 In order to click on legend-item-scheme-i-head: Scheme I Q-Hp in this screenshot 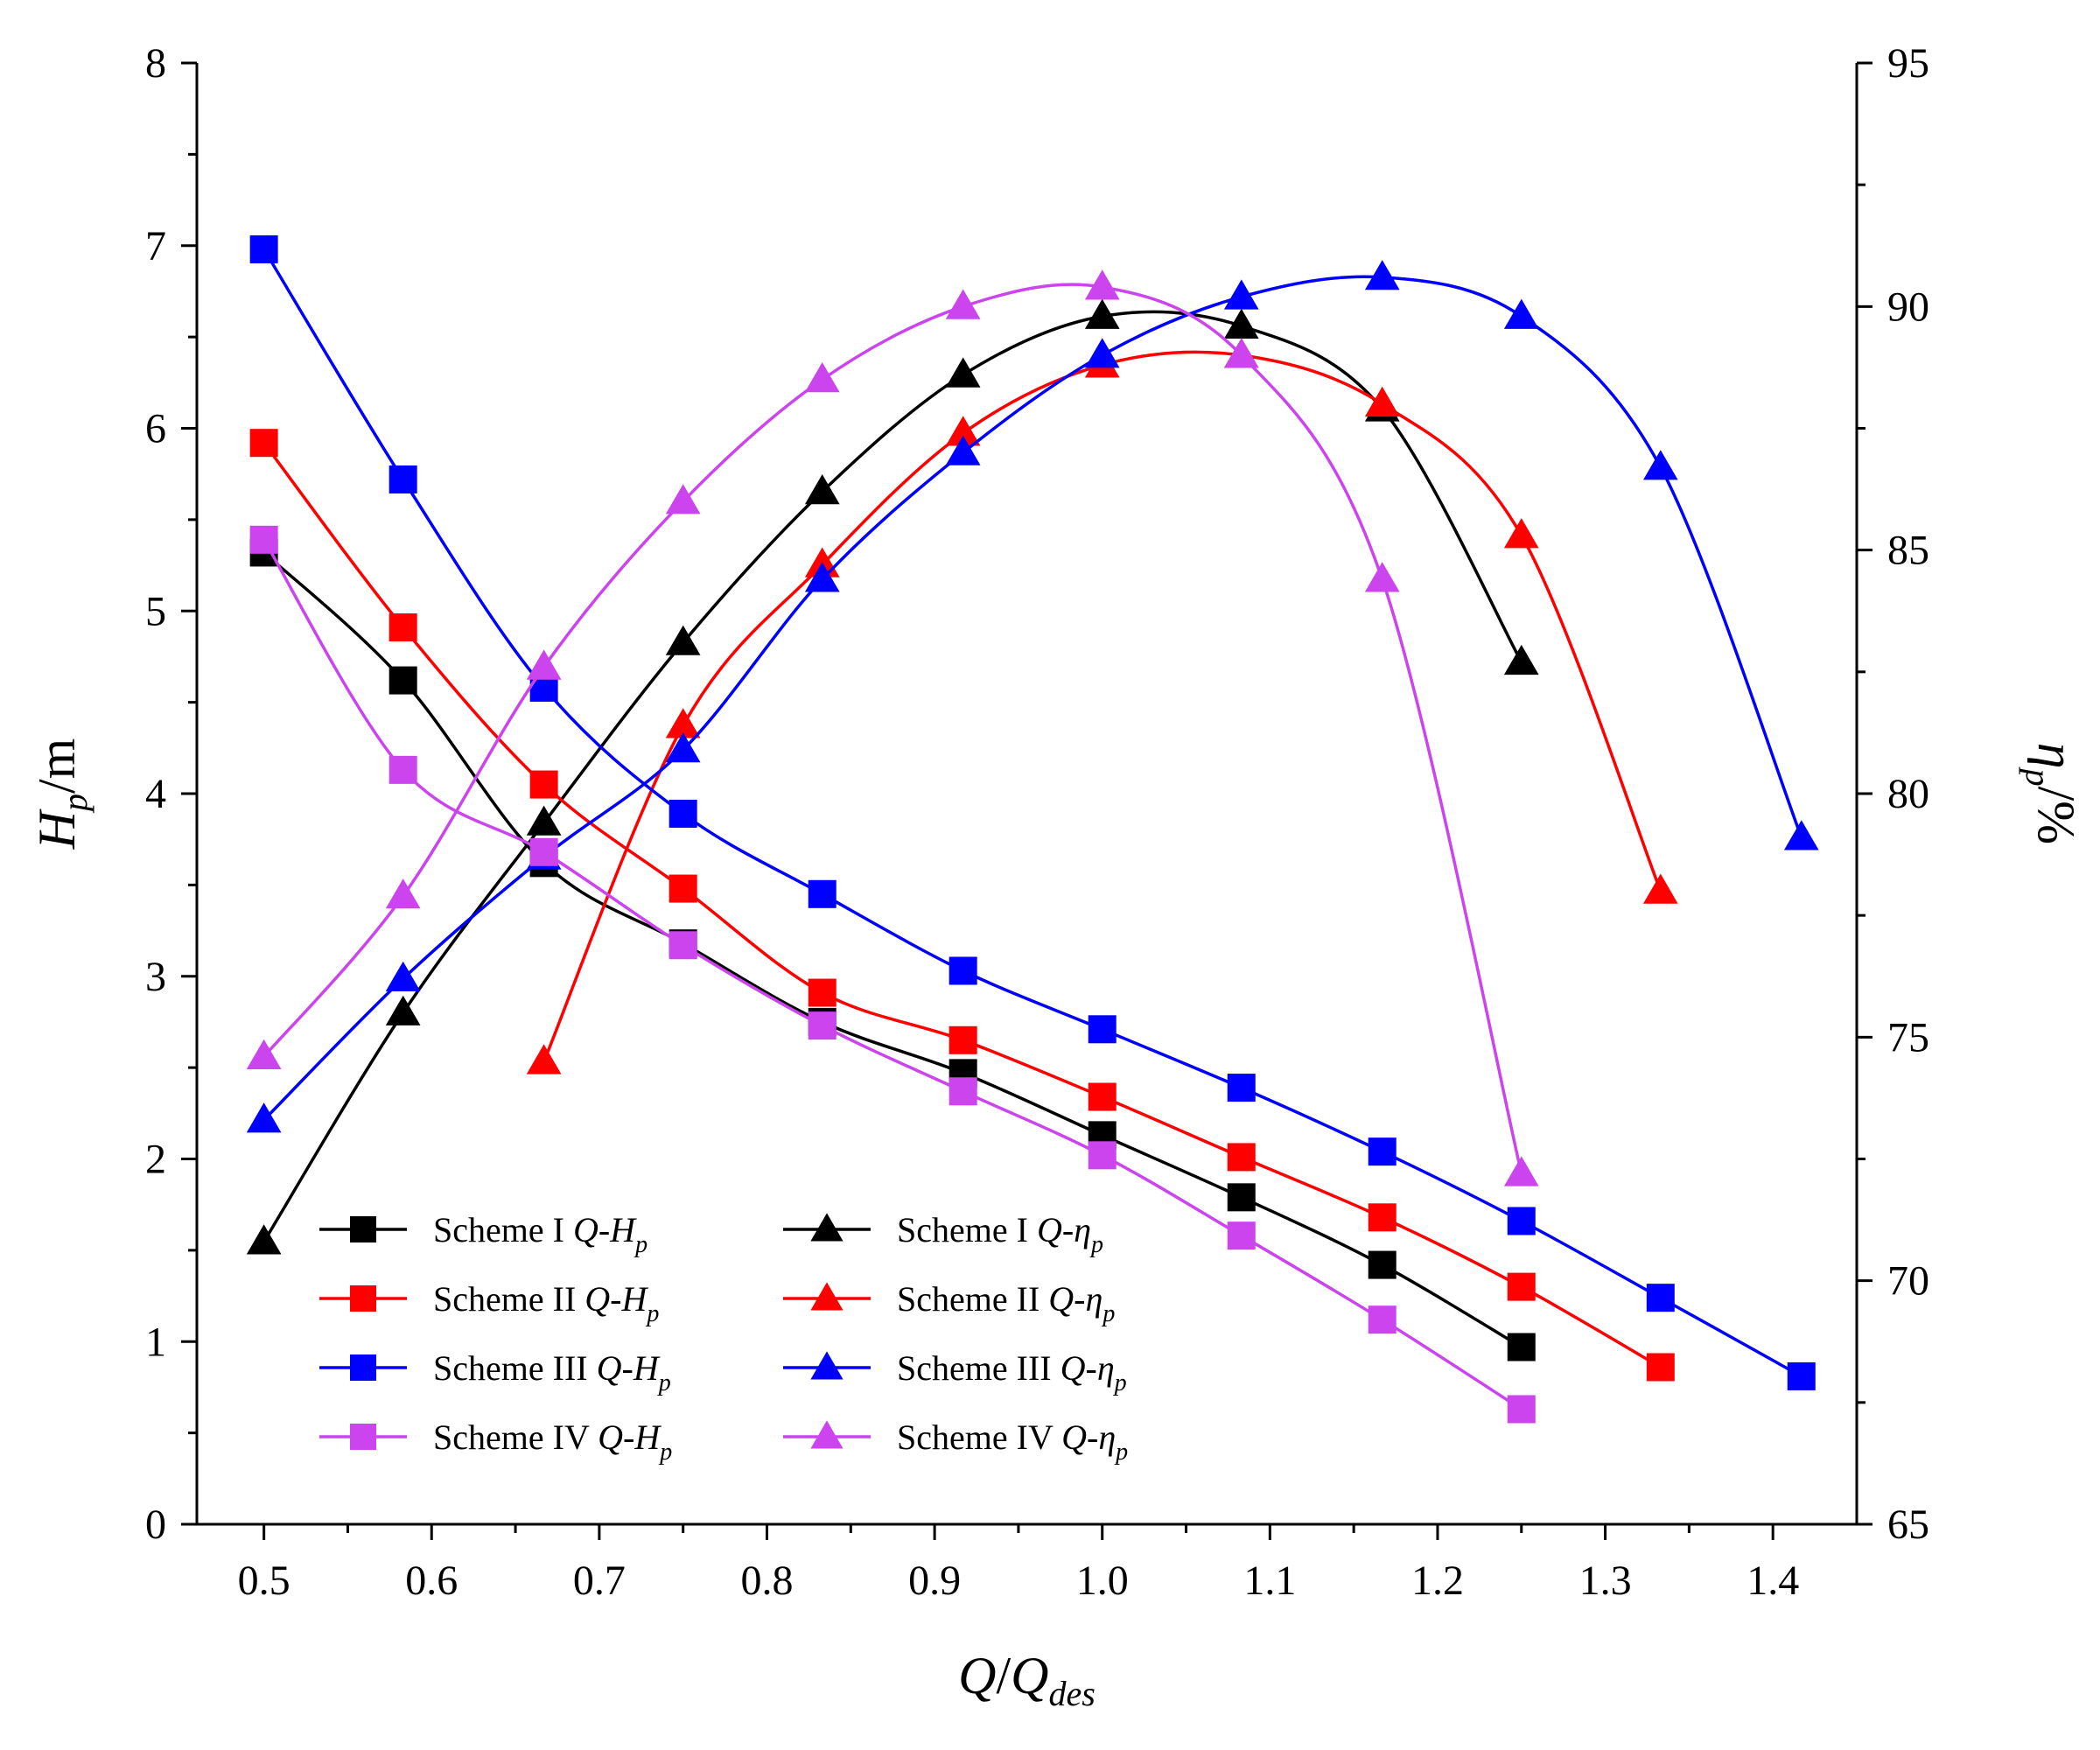, I will do `click(483, 1234)`.